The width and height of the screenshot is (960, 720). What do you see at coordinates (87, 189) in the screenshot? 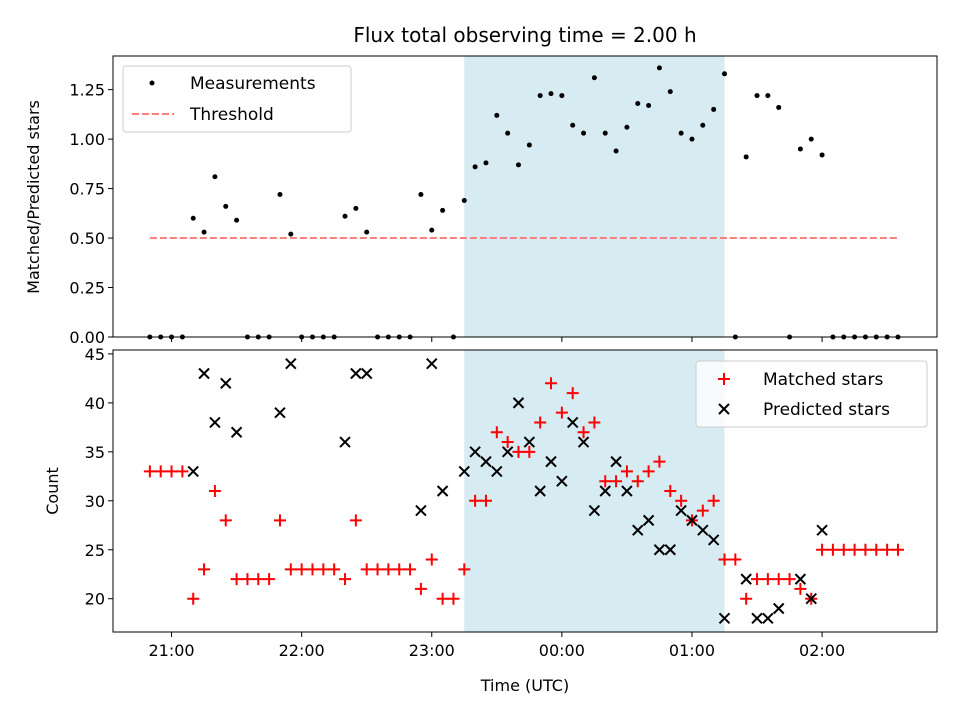
I see `y-tick-label: 0.75` at bounding box center [87, 189].